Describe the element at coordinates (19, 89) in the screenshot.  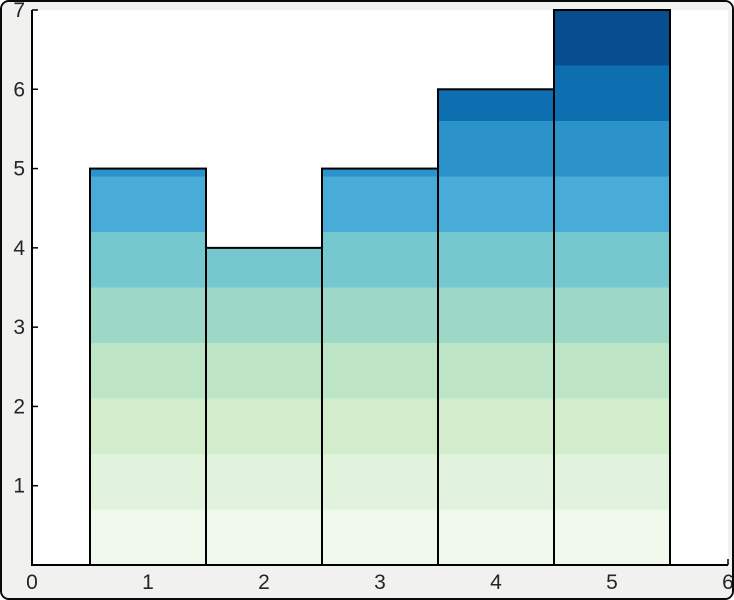
I see `y-tick-label: 6` at that location.